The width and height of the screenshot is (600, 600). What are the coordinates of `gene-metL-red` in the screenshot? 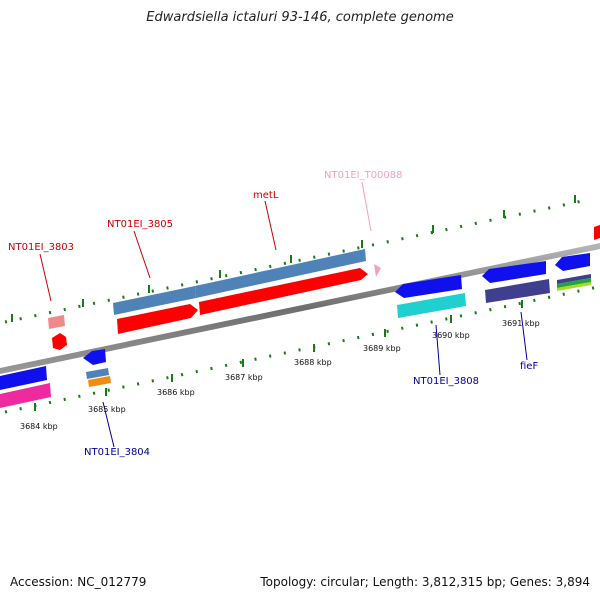 It's located at (283, 291).